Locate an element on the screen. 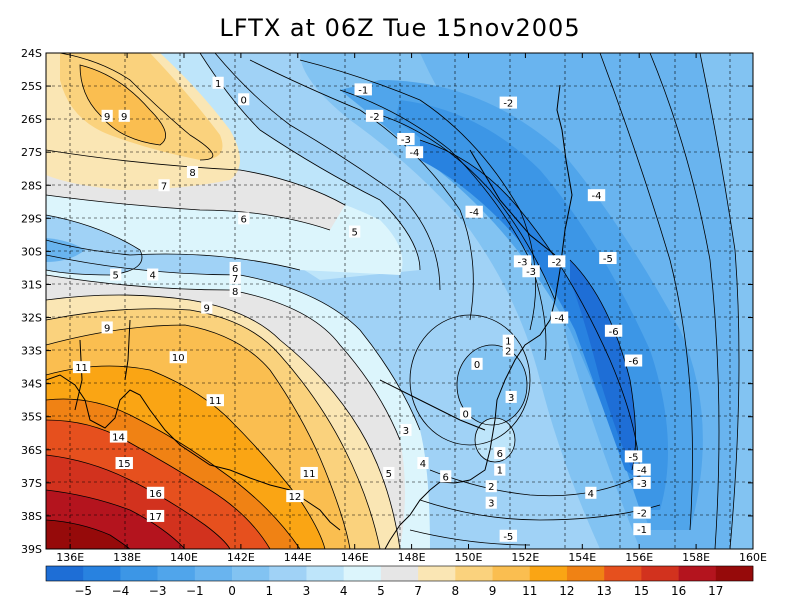 The width and height of the screenshot is (800, 600). y-tick-label: 33S is located at coordinates (31, 351).